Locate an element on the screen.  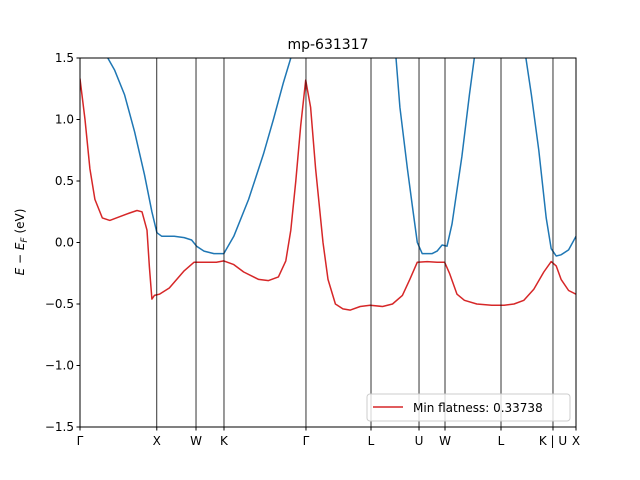
x-ticks: Γ X W K Γ L U W L K | U X is located at coordinates (328, 437).